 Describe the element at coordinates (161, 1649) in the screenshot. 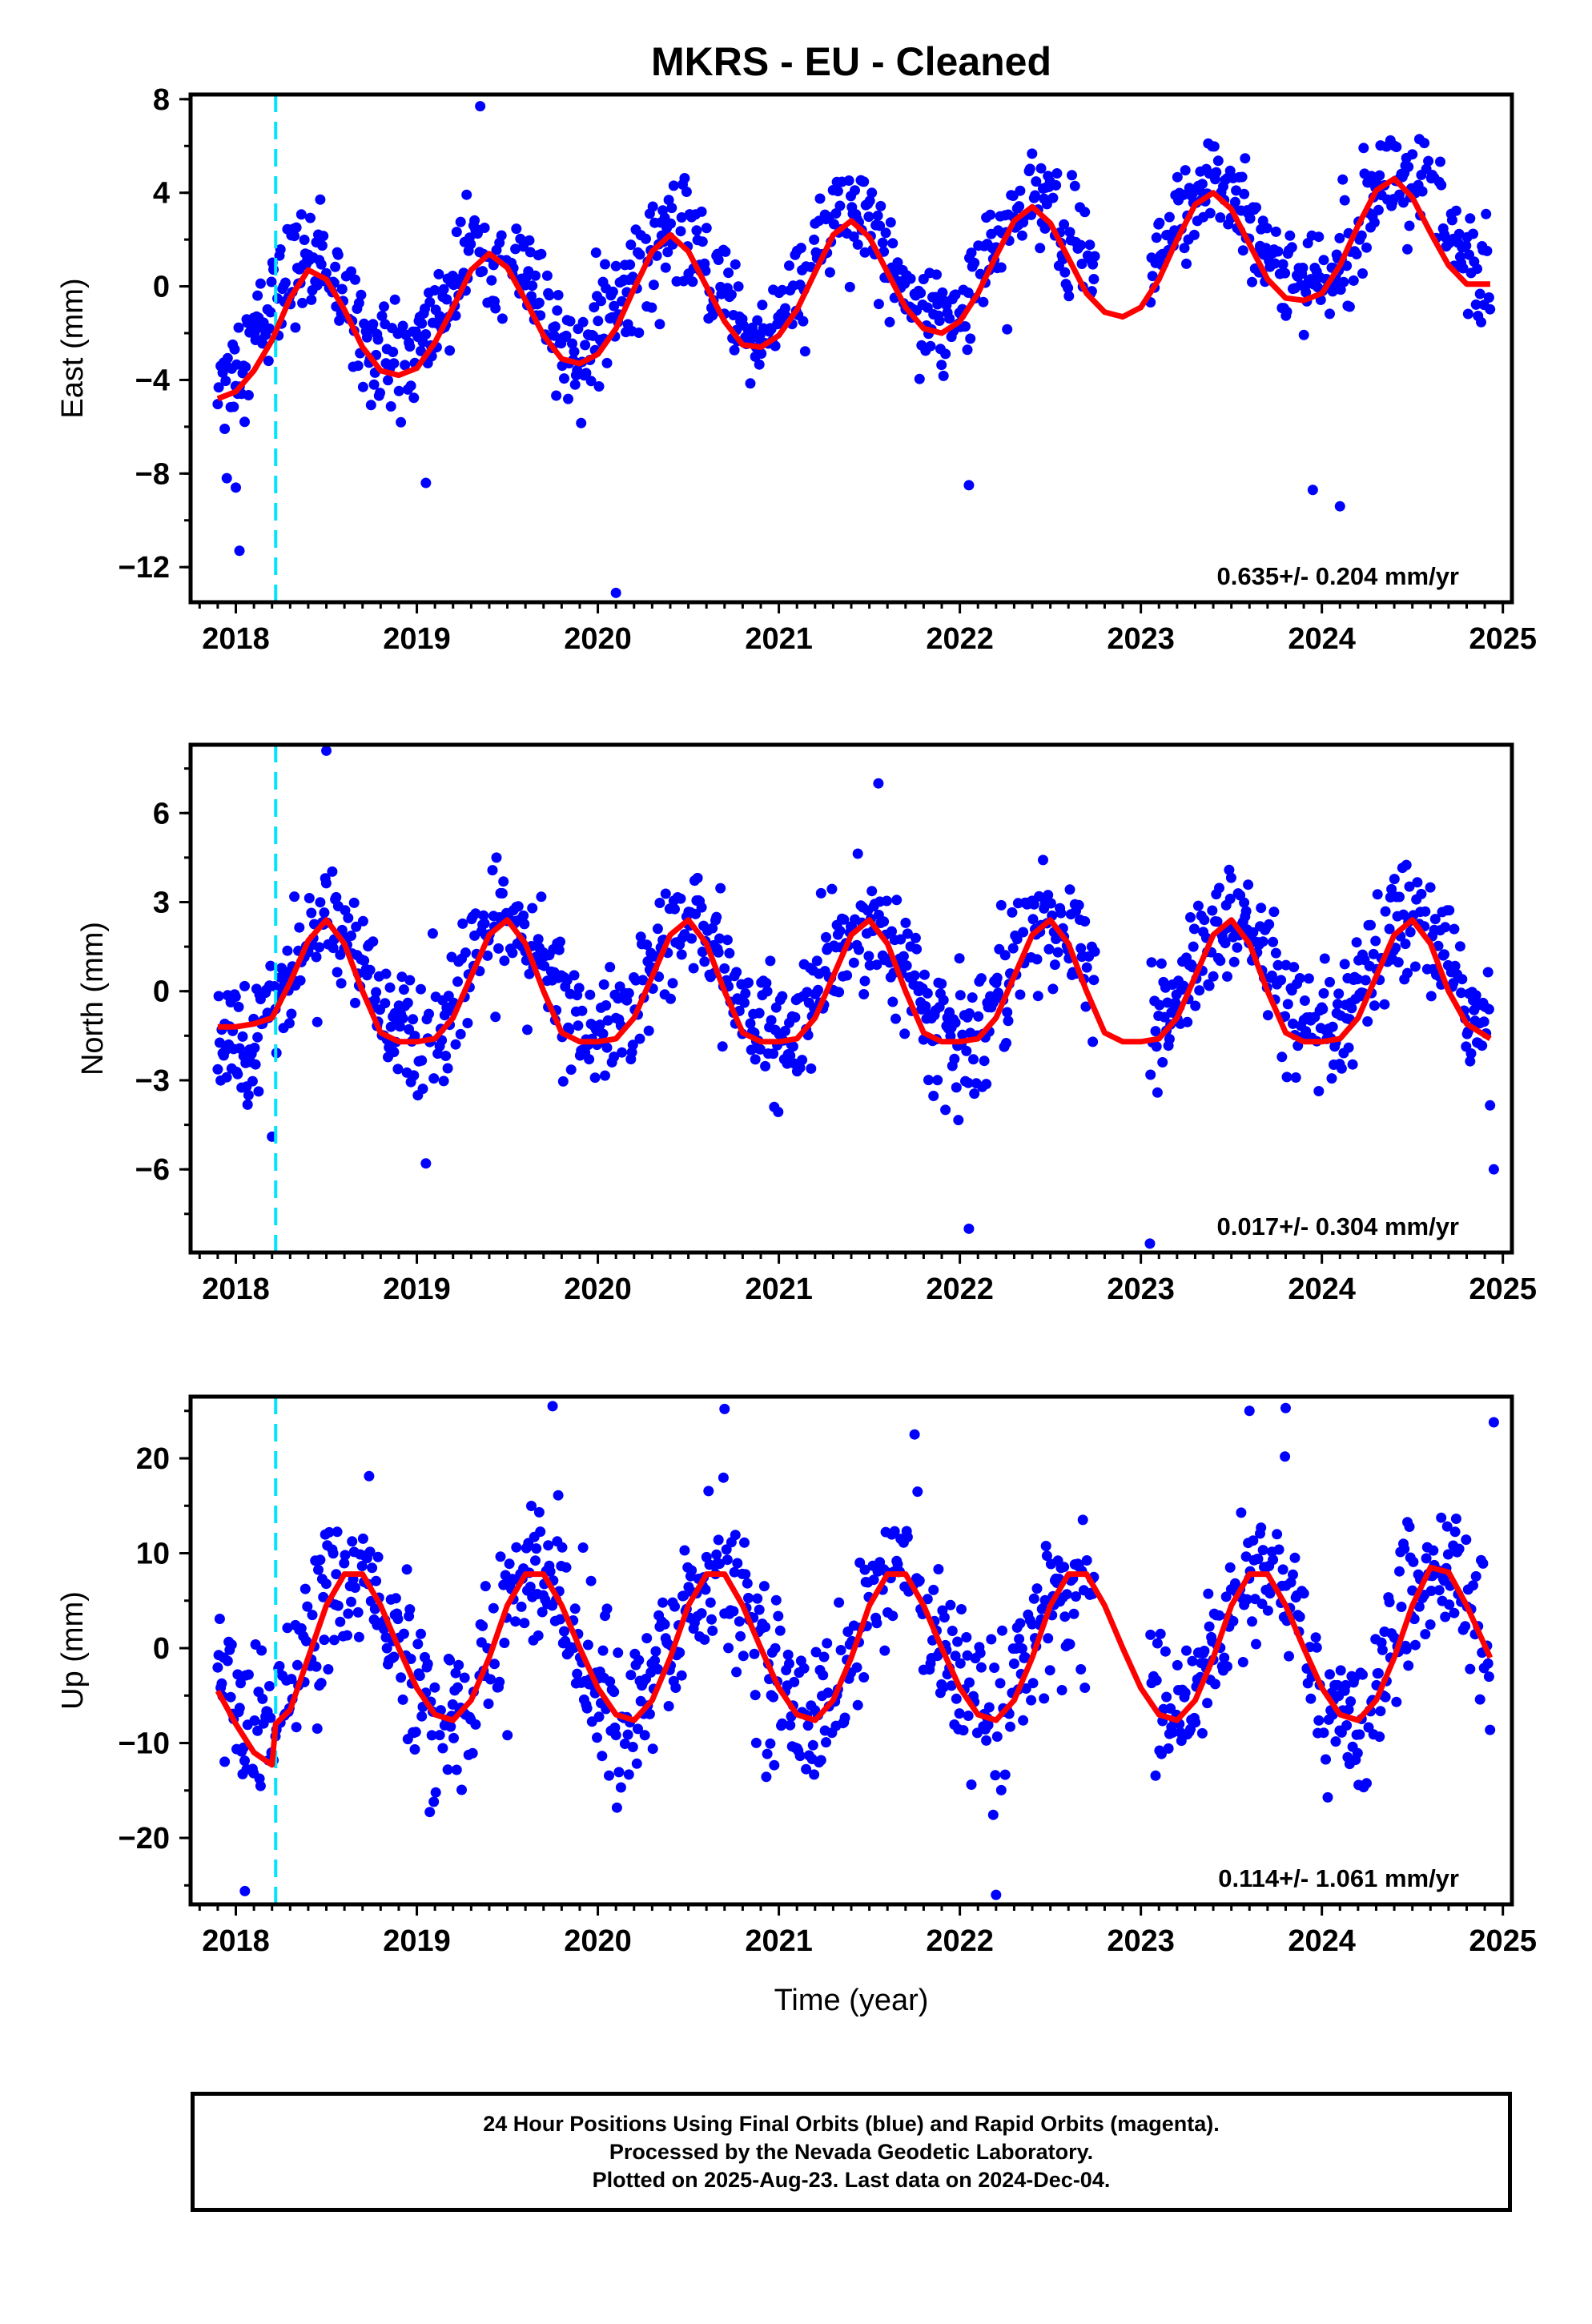

I see `y-tick-label: 0` at that location.